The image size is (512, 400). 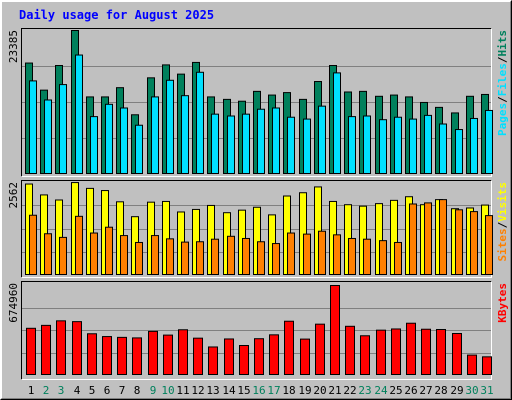 I want to click on x-tick-label-day-8: 8, so click(x=137, y=390).